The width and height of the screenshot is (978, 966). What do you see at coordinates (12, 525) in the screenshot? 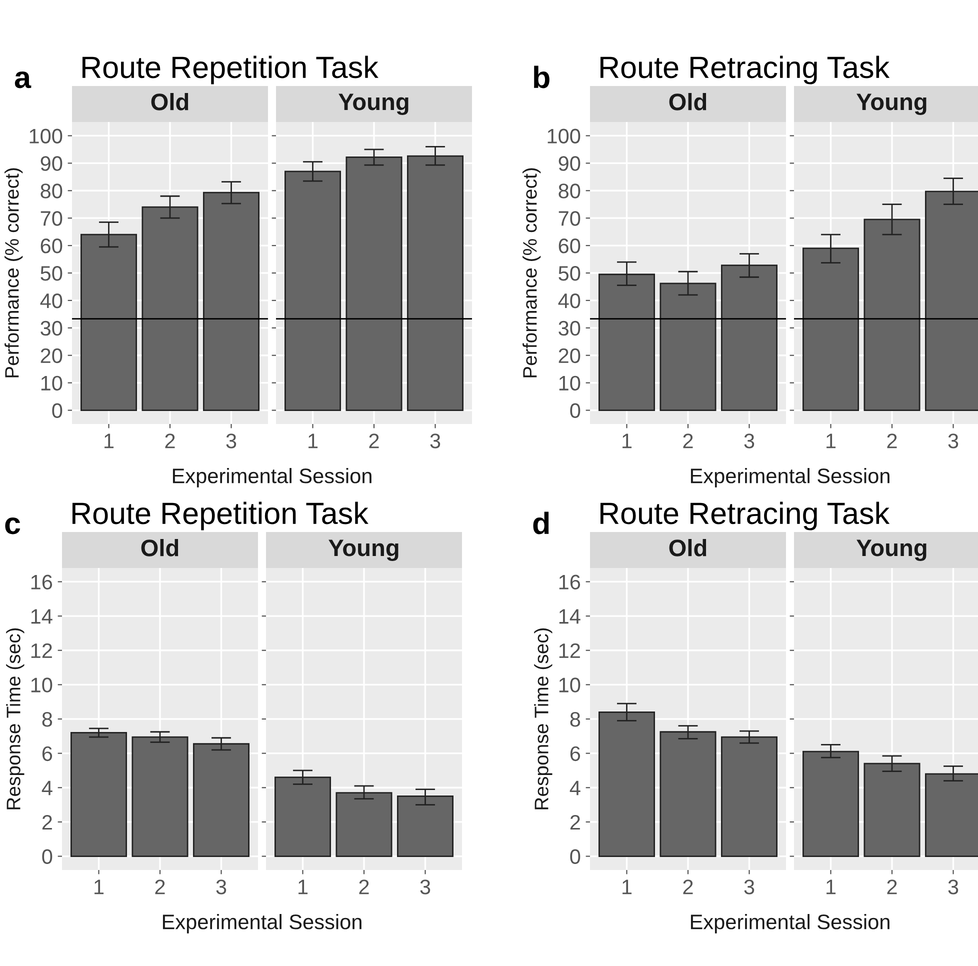
I see `text: c` at bounding box center [12, 525].